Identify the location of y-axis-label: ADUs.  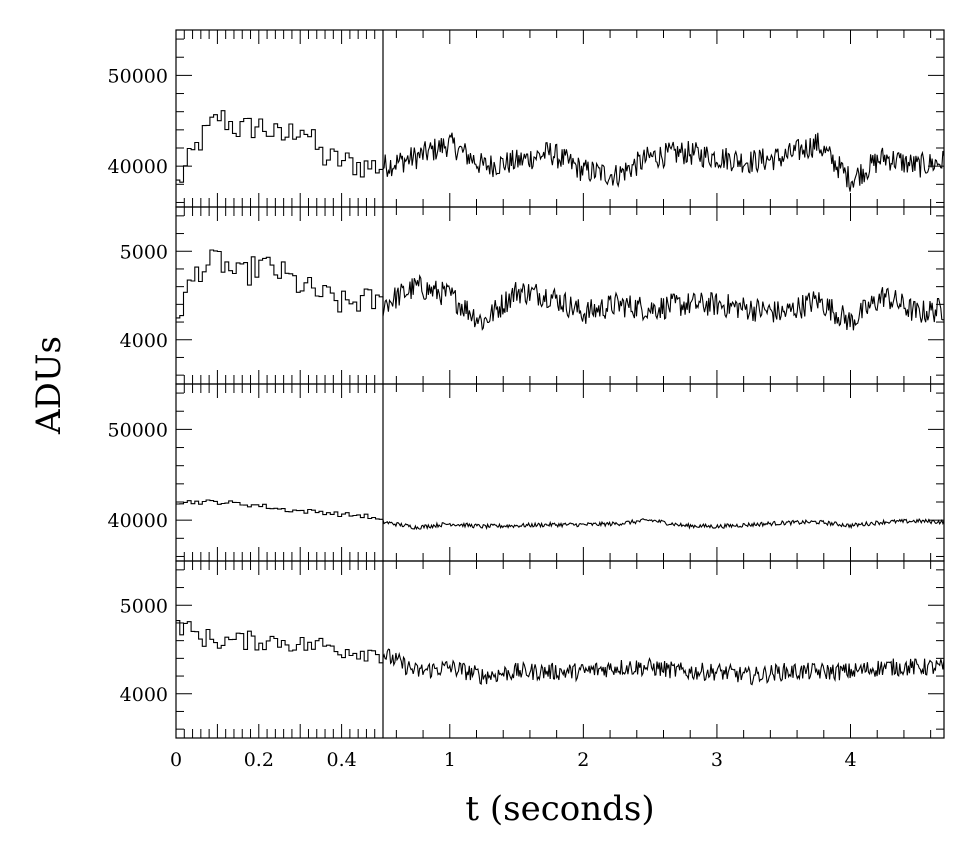
(49, 385).